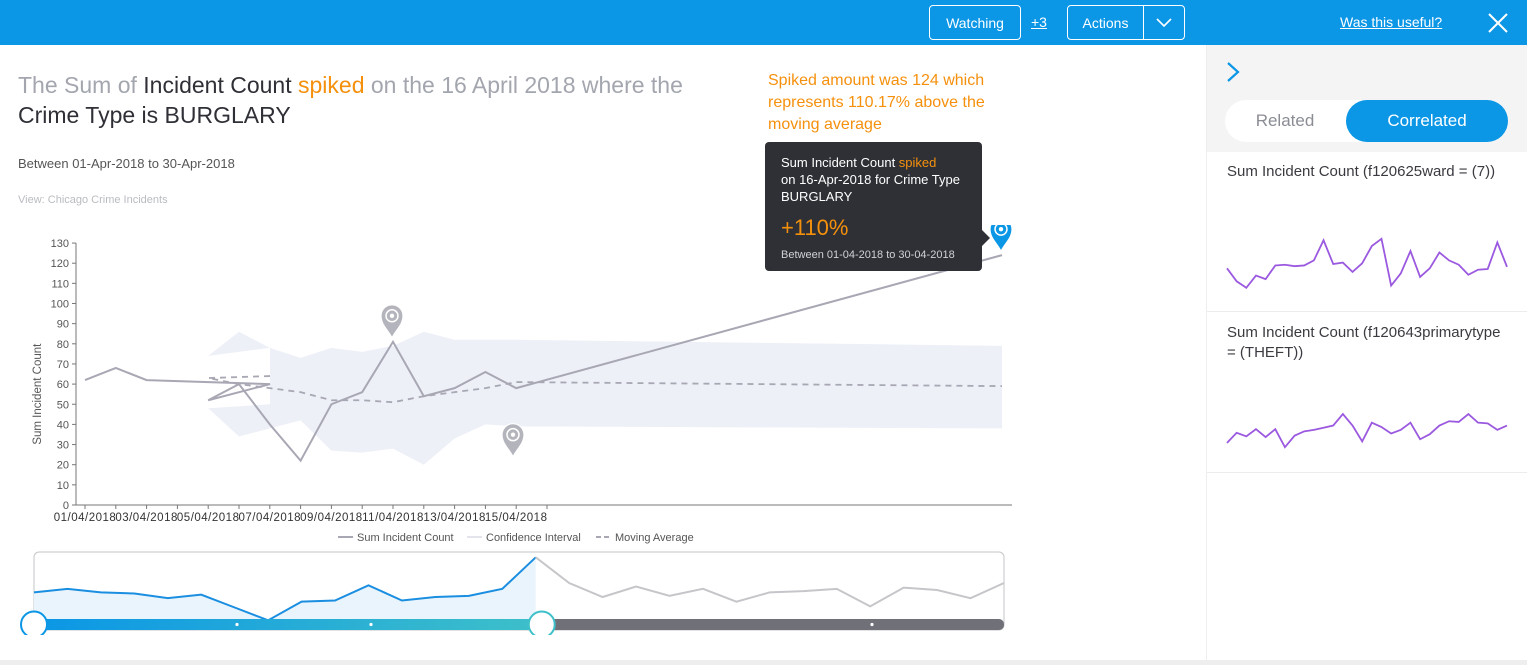  What do you see at coordinates (270, 518) in the screenshot?
I see `x-tick-label: 07/04/2018` at bounding box center [270, 518].